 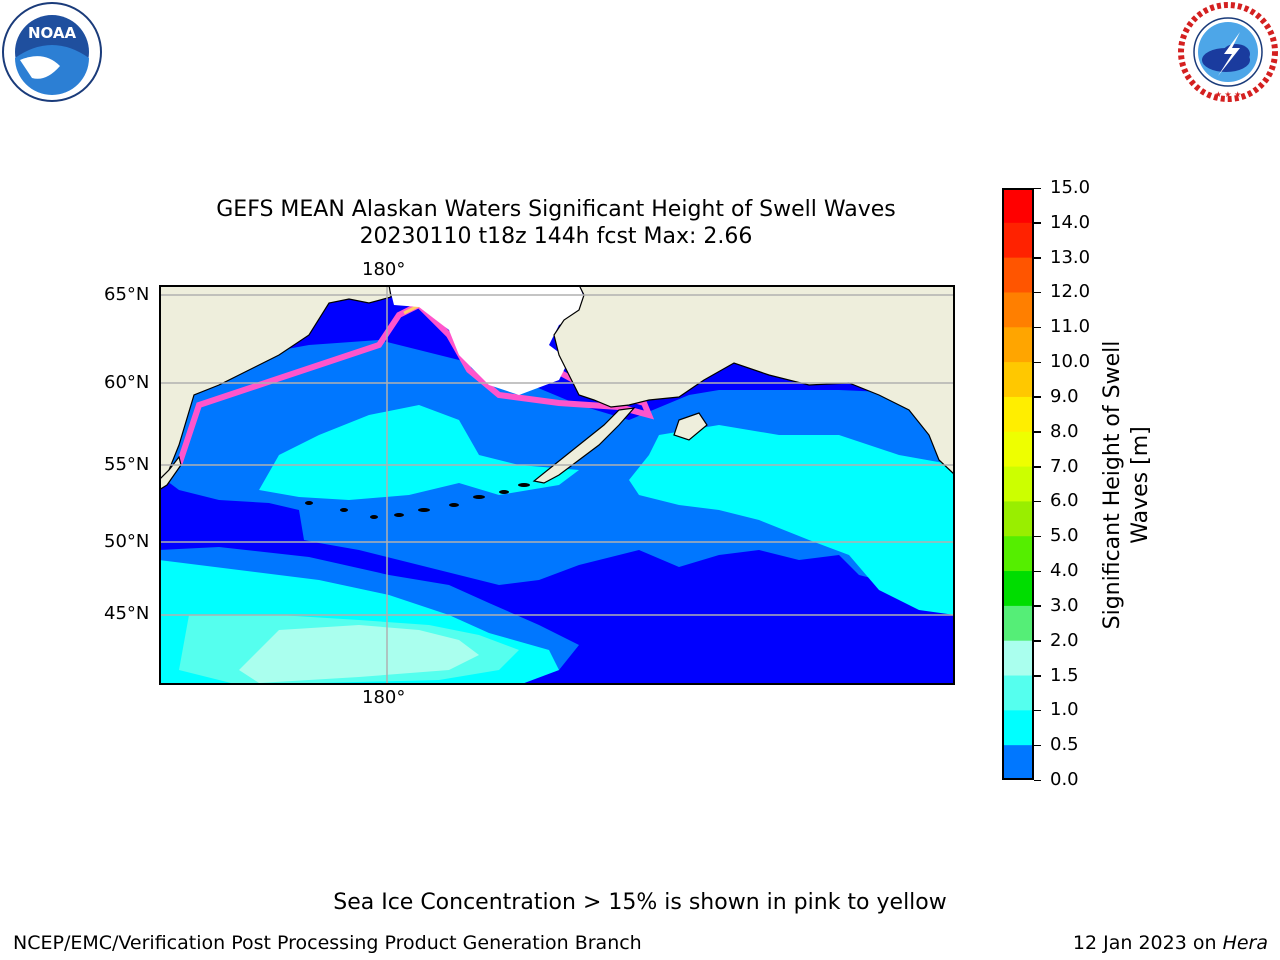 I want to click on sea-ice-area, so click(x=489, y=340).